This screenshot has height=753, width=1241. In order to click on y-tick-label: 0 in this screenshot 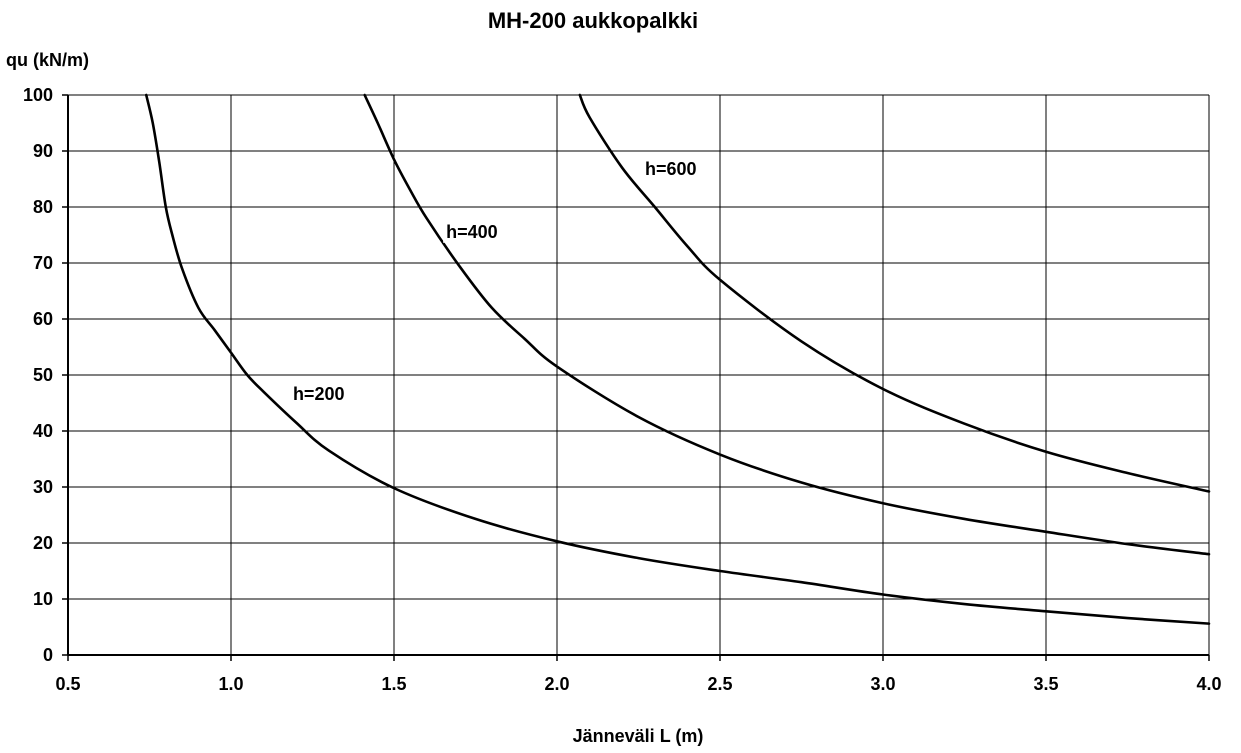, I will do `click(48, 655)`.